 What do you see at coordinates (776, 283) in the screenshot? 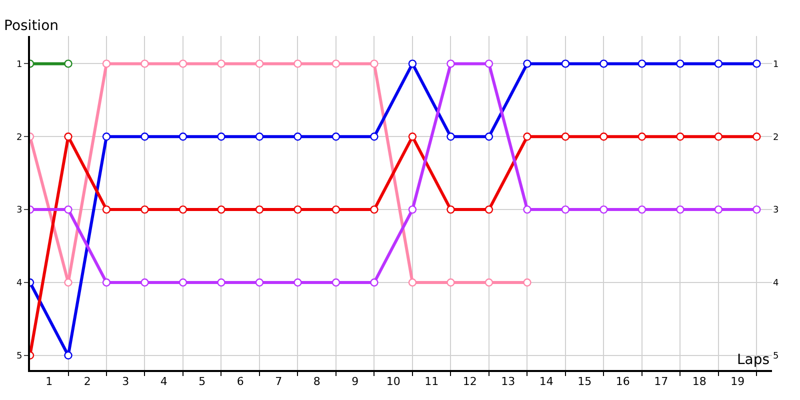
I see `y2-tick-label: 4` at bounding box center [776, 283].